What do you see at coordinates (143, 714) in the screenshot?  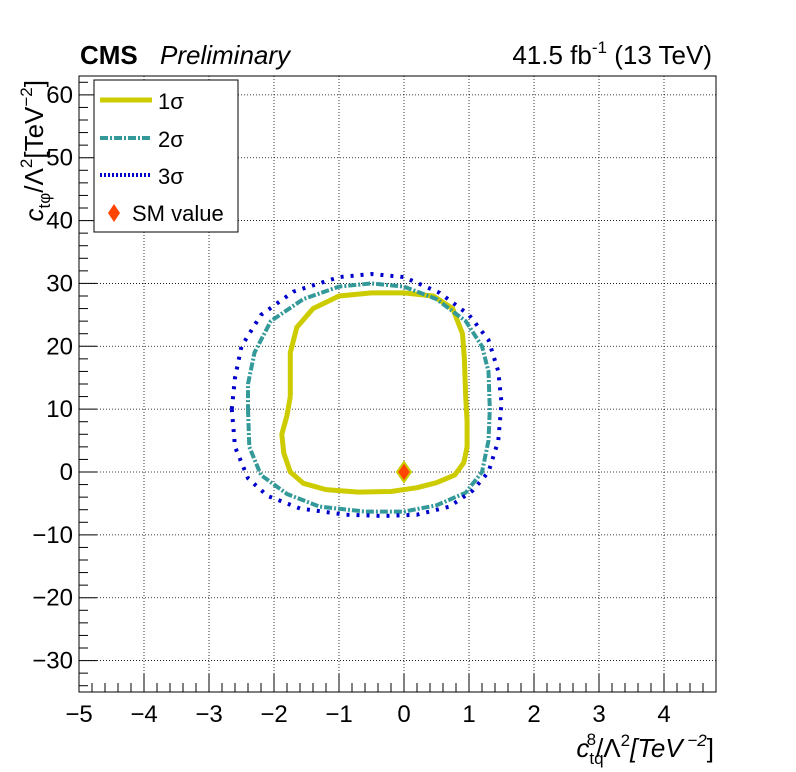 I see `x-tick-label: −4` at bounding box center [143, 714].